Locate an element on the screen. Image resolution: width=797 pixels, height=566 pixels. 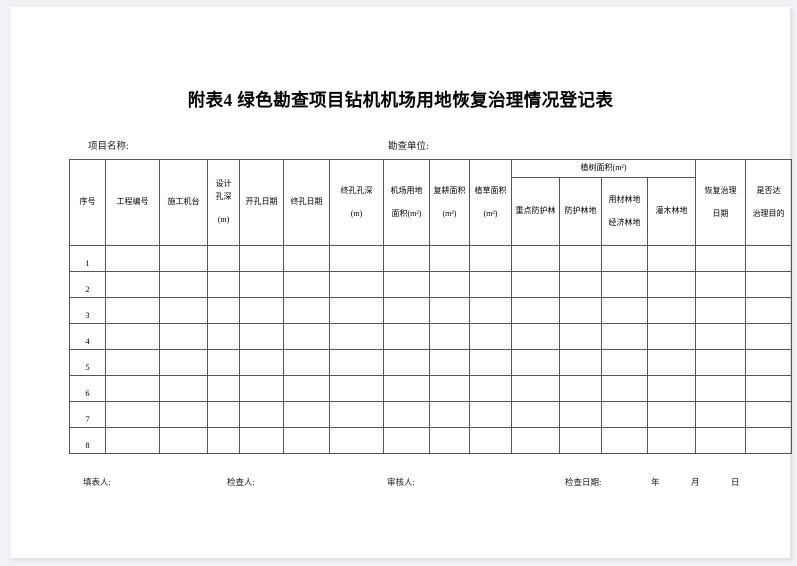
row-index-cell: 4 is located at coordinates (87, 336).